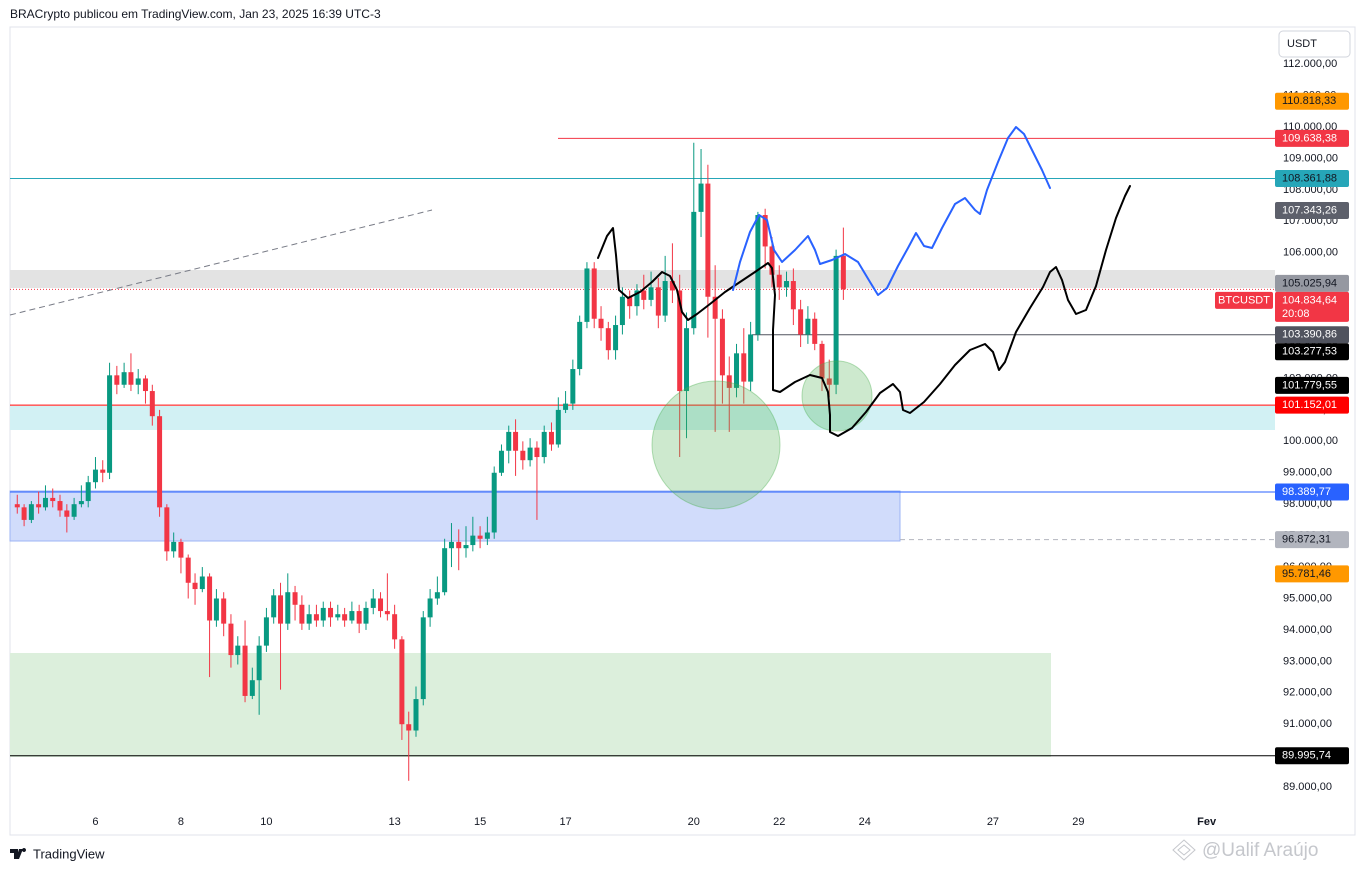 This screenshot has height=871, width=1364. Describe the element at coordinates (530, 705) in the screenshot. I see `zone-green` at that location.